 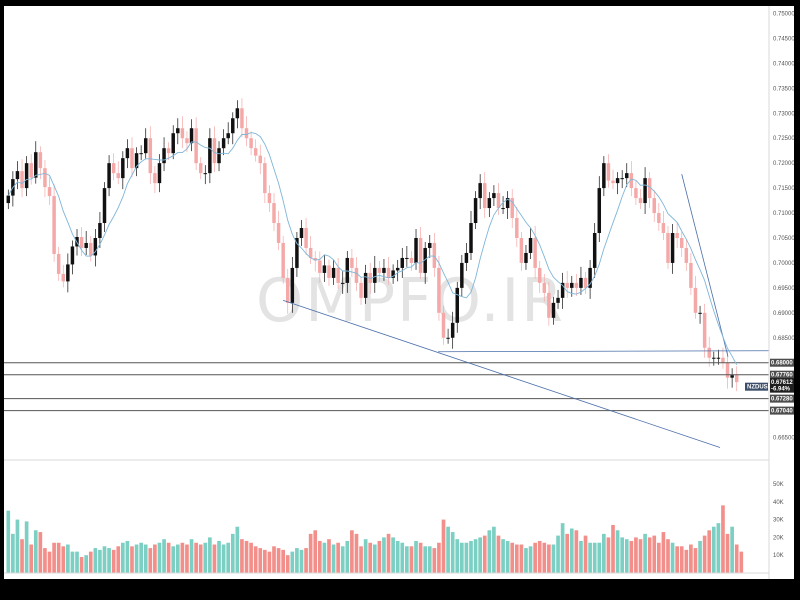 What do you see at coordinates (778, 503) in the screenshot?
I see `volume-tick-label: 40K` at bounding box center [778, 503].